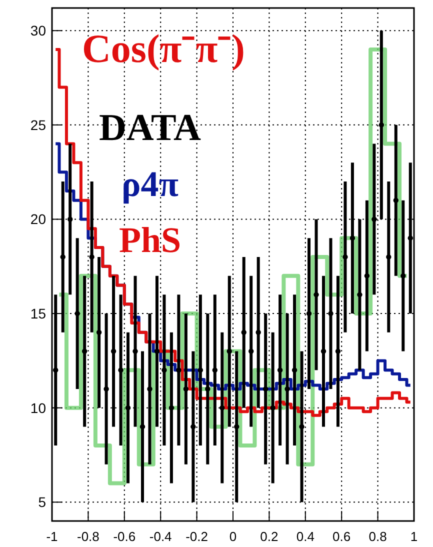  Describe the element at coordinates (150, 184) in the screenshot. I see `series-label: ρ4π` at that location.